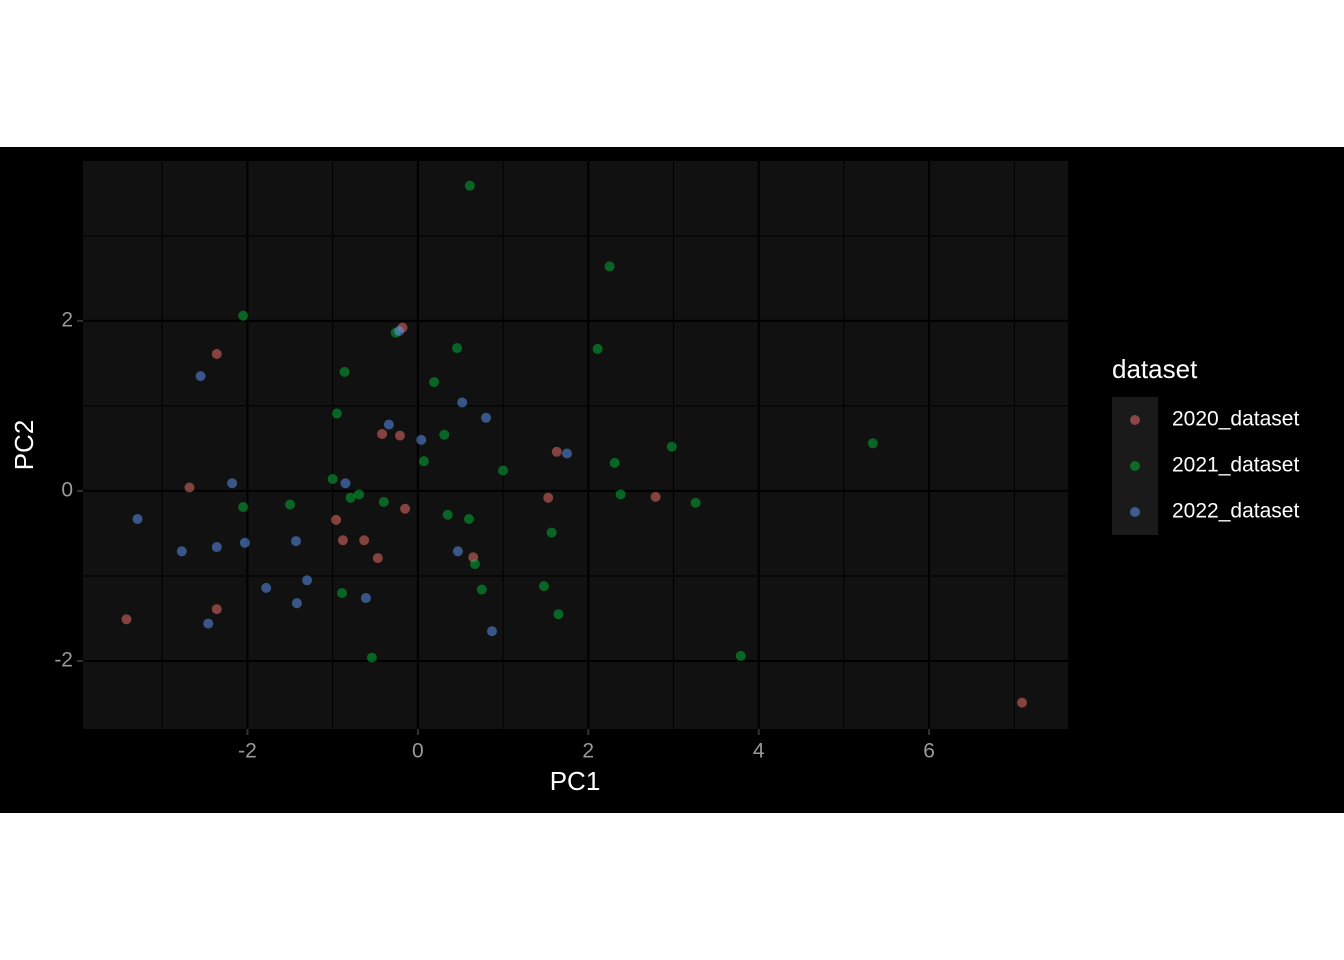  What do you see at coordinates (588, 751) in the screenshot?
I see `x-tick-label: 2` at bounding box center [588, 751].